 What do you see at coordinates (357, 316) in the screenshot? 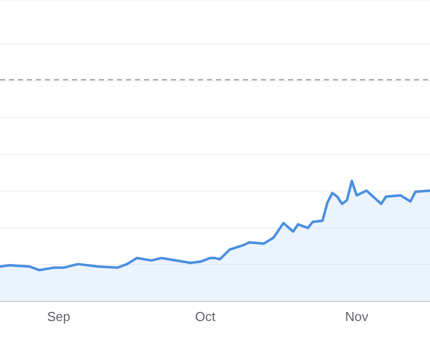
I see `x-tick-label: Nov` at bounding box center [357, 316].